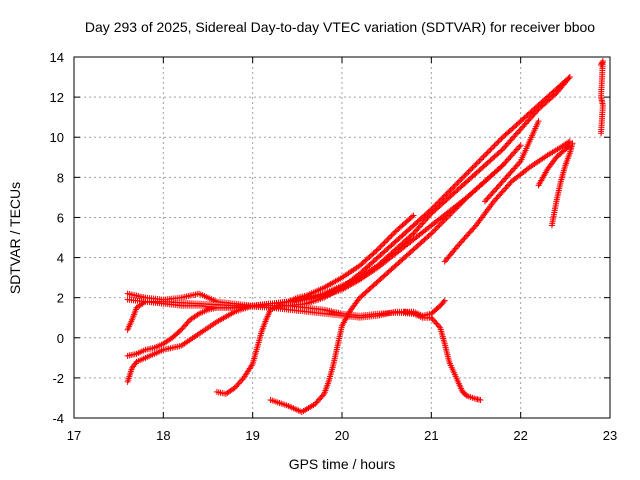 Image resolution: width=640 pixels, height=480 pixels. I want to click on series-edge-points, so click(602, 97).